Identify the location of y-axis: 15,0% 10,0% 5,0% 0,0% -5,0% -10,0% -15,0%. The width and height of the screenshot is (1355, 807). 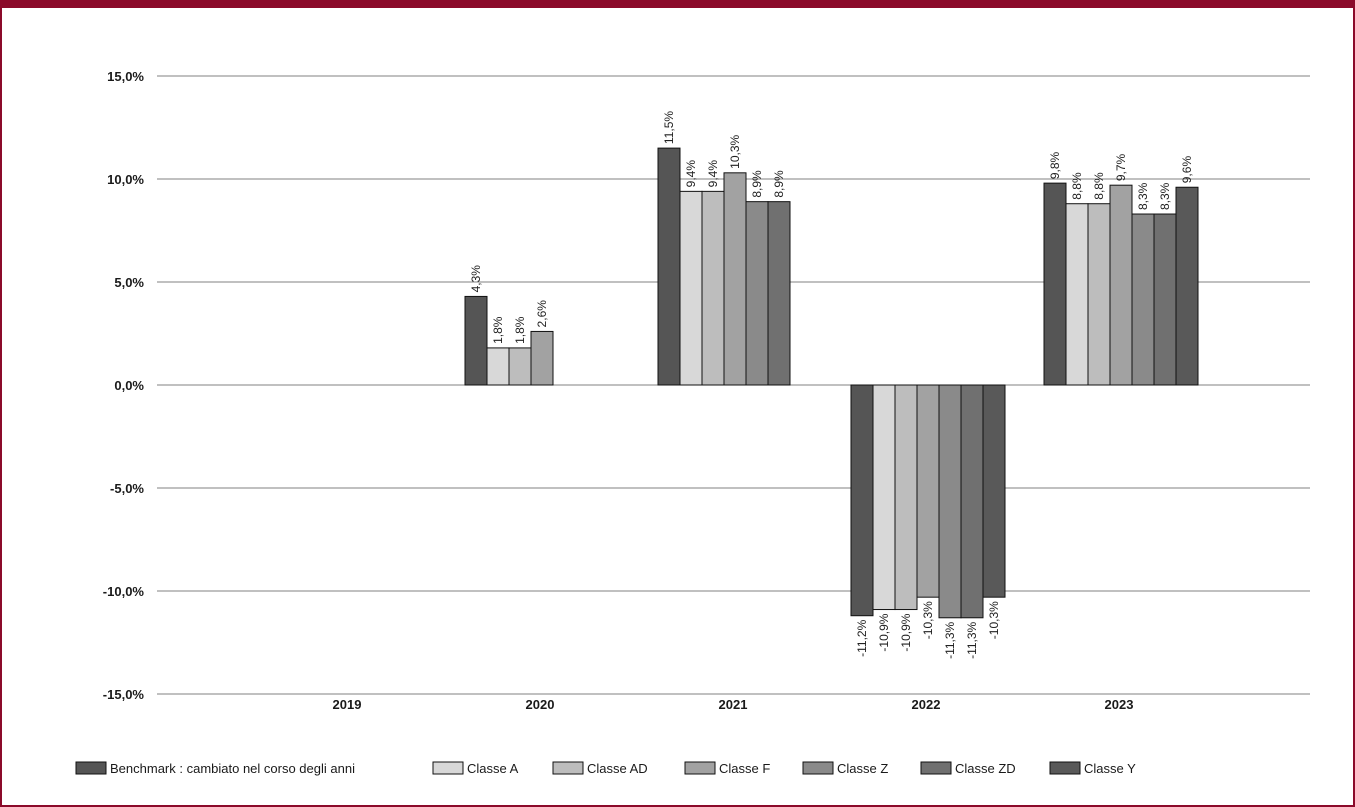
(124, 385).